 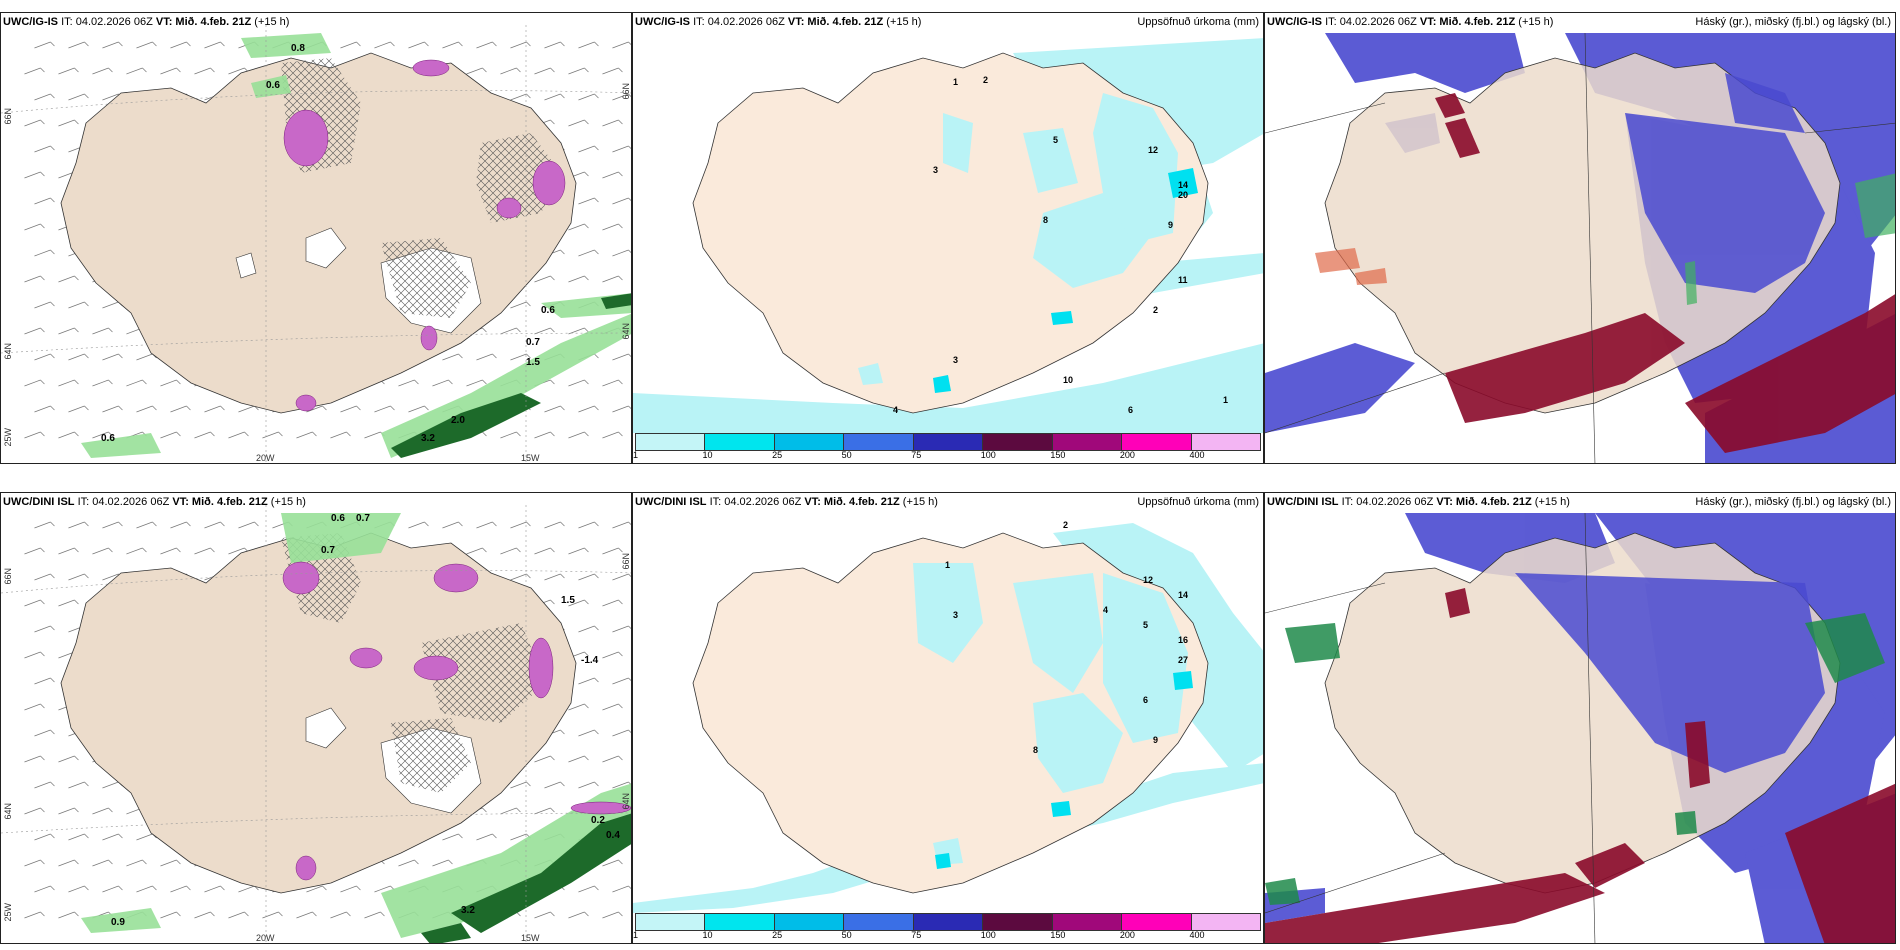 I want to click on init-time: IT: 04.02.2026 06Z, so click(x=739, y=22).